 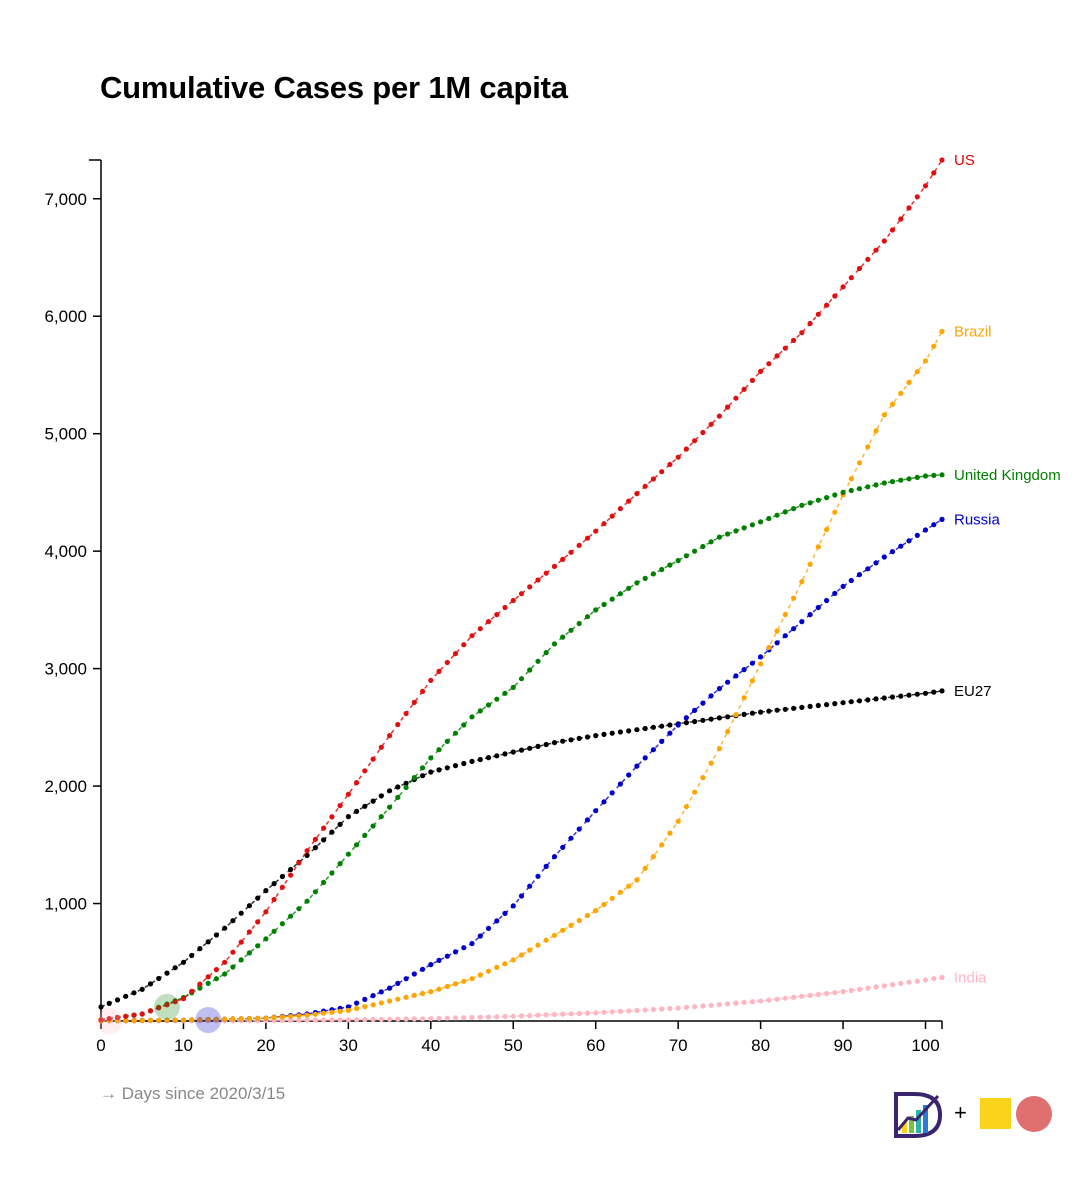 What do you see at coordinates (970, 978) in the screenshot?
I see `series-label-india: India` at bounding box center [970, 978].